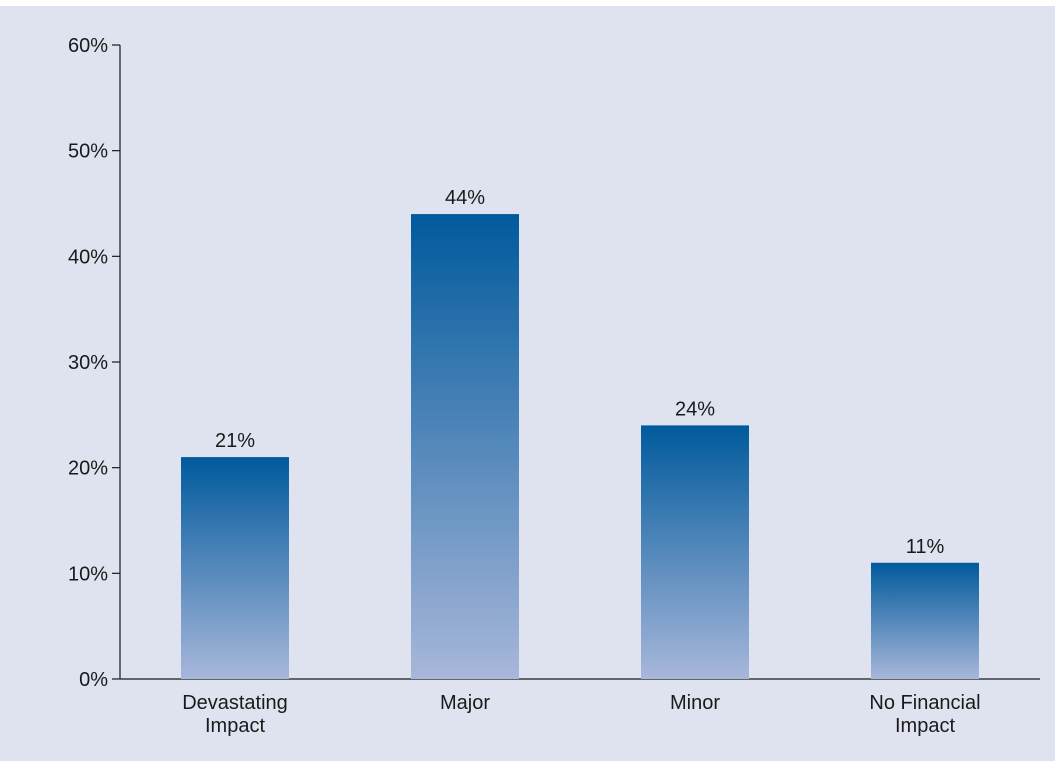 This screenshot has height=761, width=1061. Describe the element at coordinates (88, 152) in the screenshot. I see `y-tick-label: 50%` at that location.